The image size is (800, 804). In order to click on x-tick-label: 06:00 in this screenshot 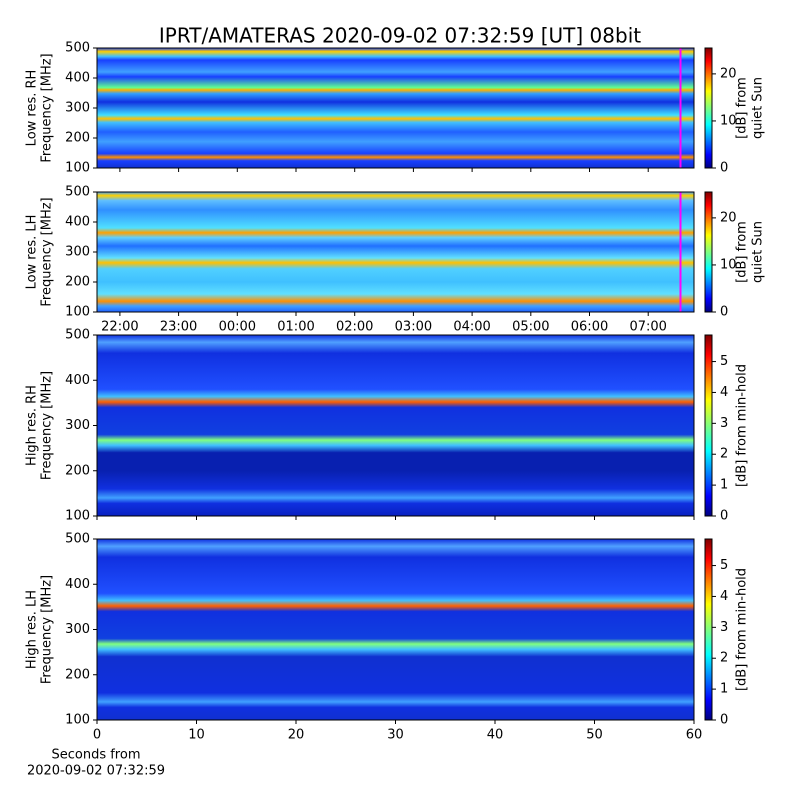, I will do `click(589, 327)`.